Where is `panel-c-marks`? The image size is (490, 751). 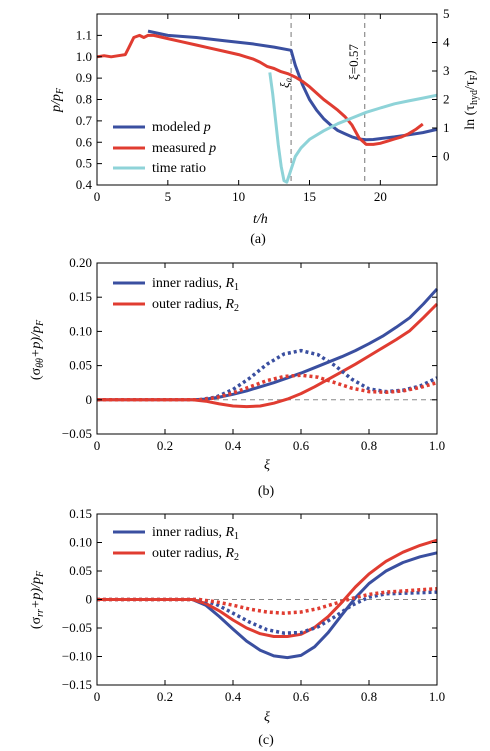
panel-c-marks is located at coordinates (267, 599).